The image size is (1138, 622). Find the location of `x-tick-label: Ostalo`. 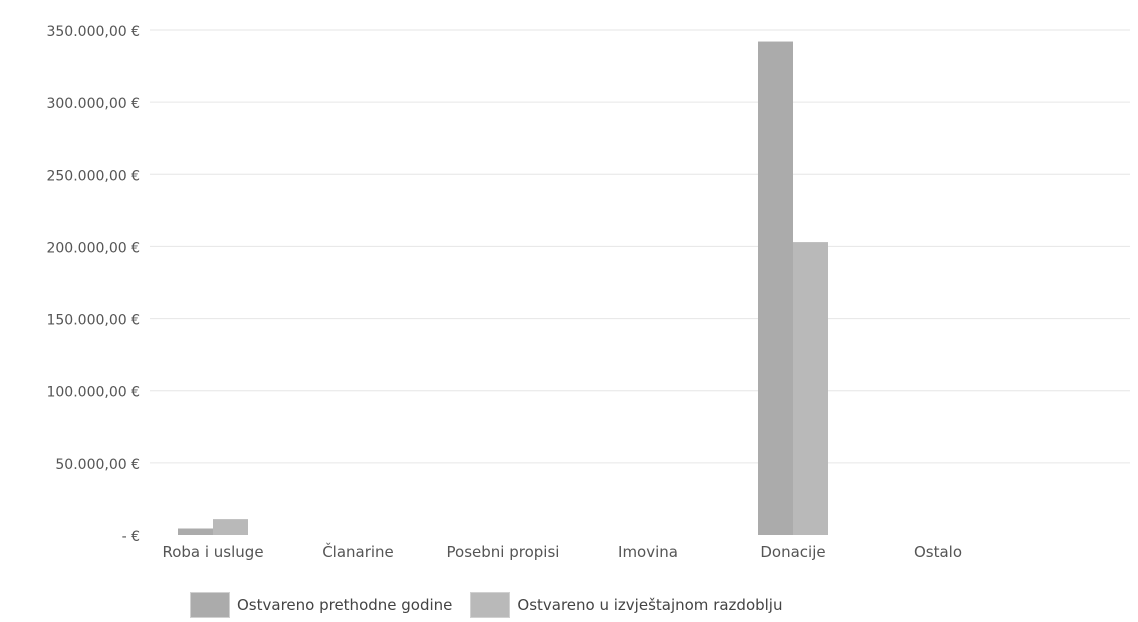

x-tick-label: Ostalo is located at coordinates (938, 552).